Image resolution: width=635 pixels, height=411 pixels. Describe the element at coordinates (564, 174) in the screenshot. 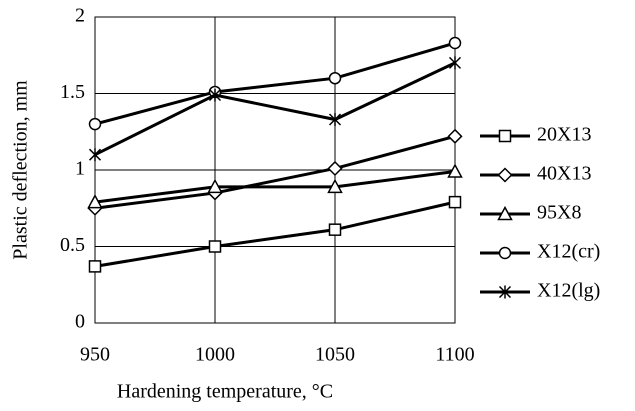

I see `legend-label: 40X13` at that location.